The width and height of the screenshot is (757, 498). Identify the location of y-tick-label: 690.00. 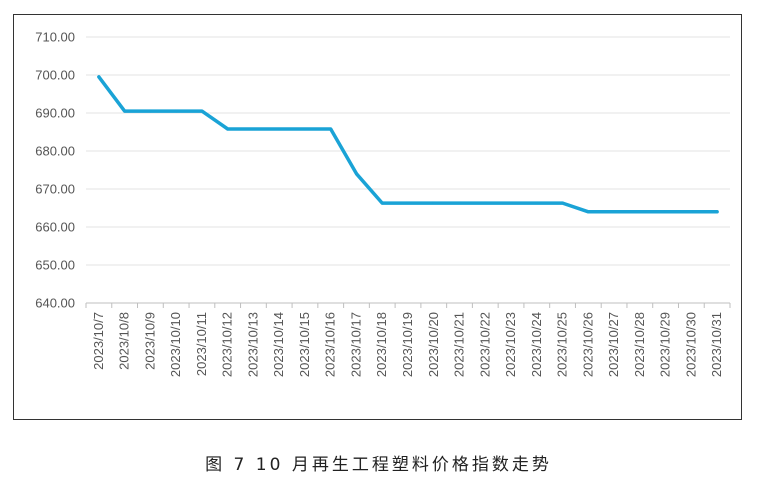
(55, 113).